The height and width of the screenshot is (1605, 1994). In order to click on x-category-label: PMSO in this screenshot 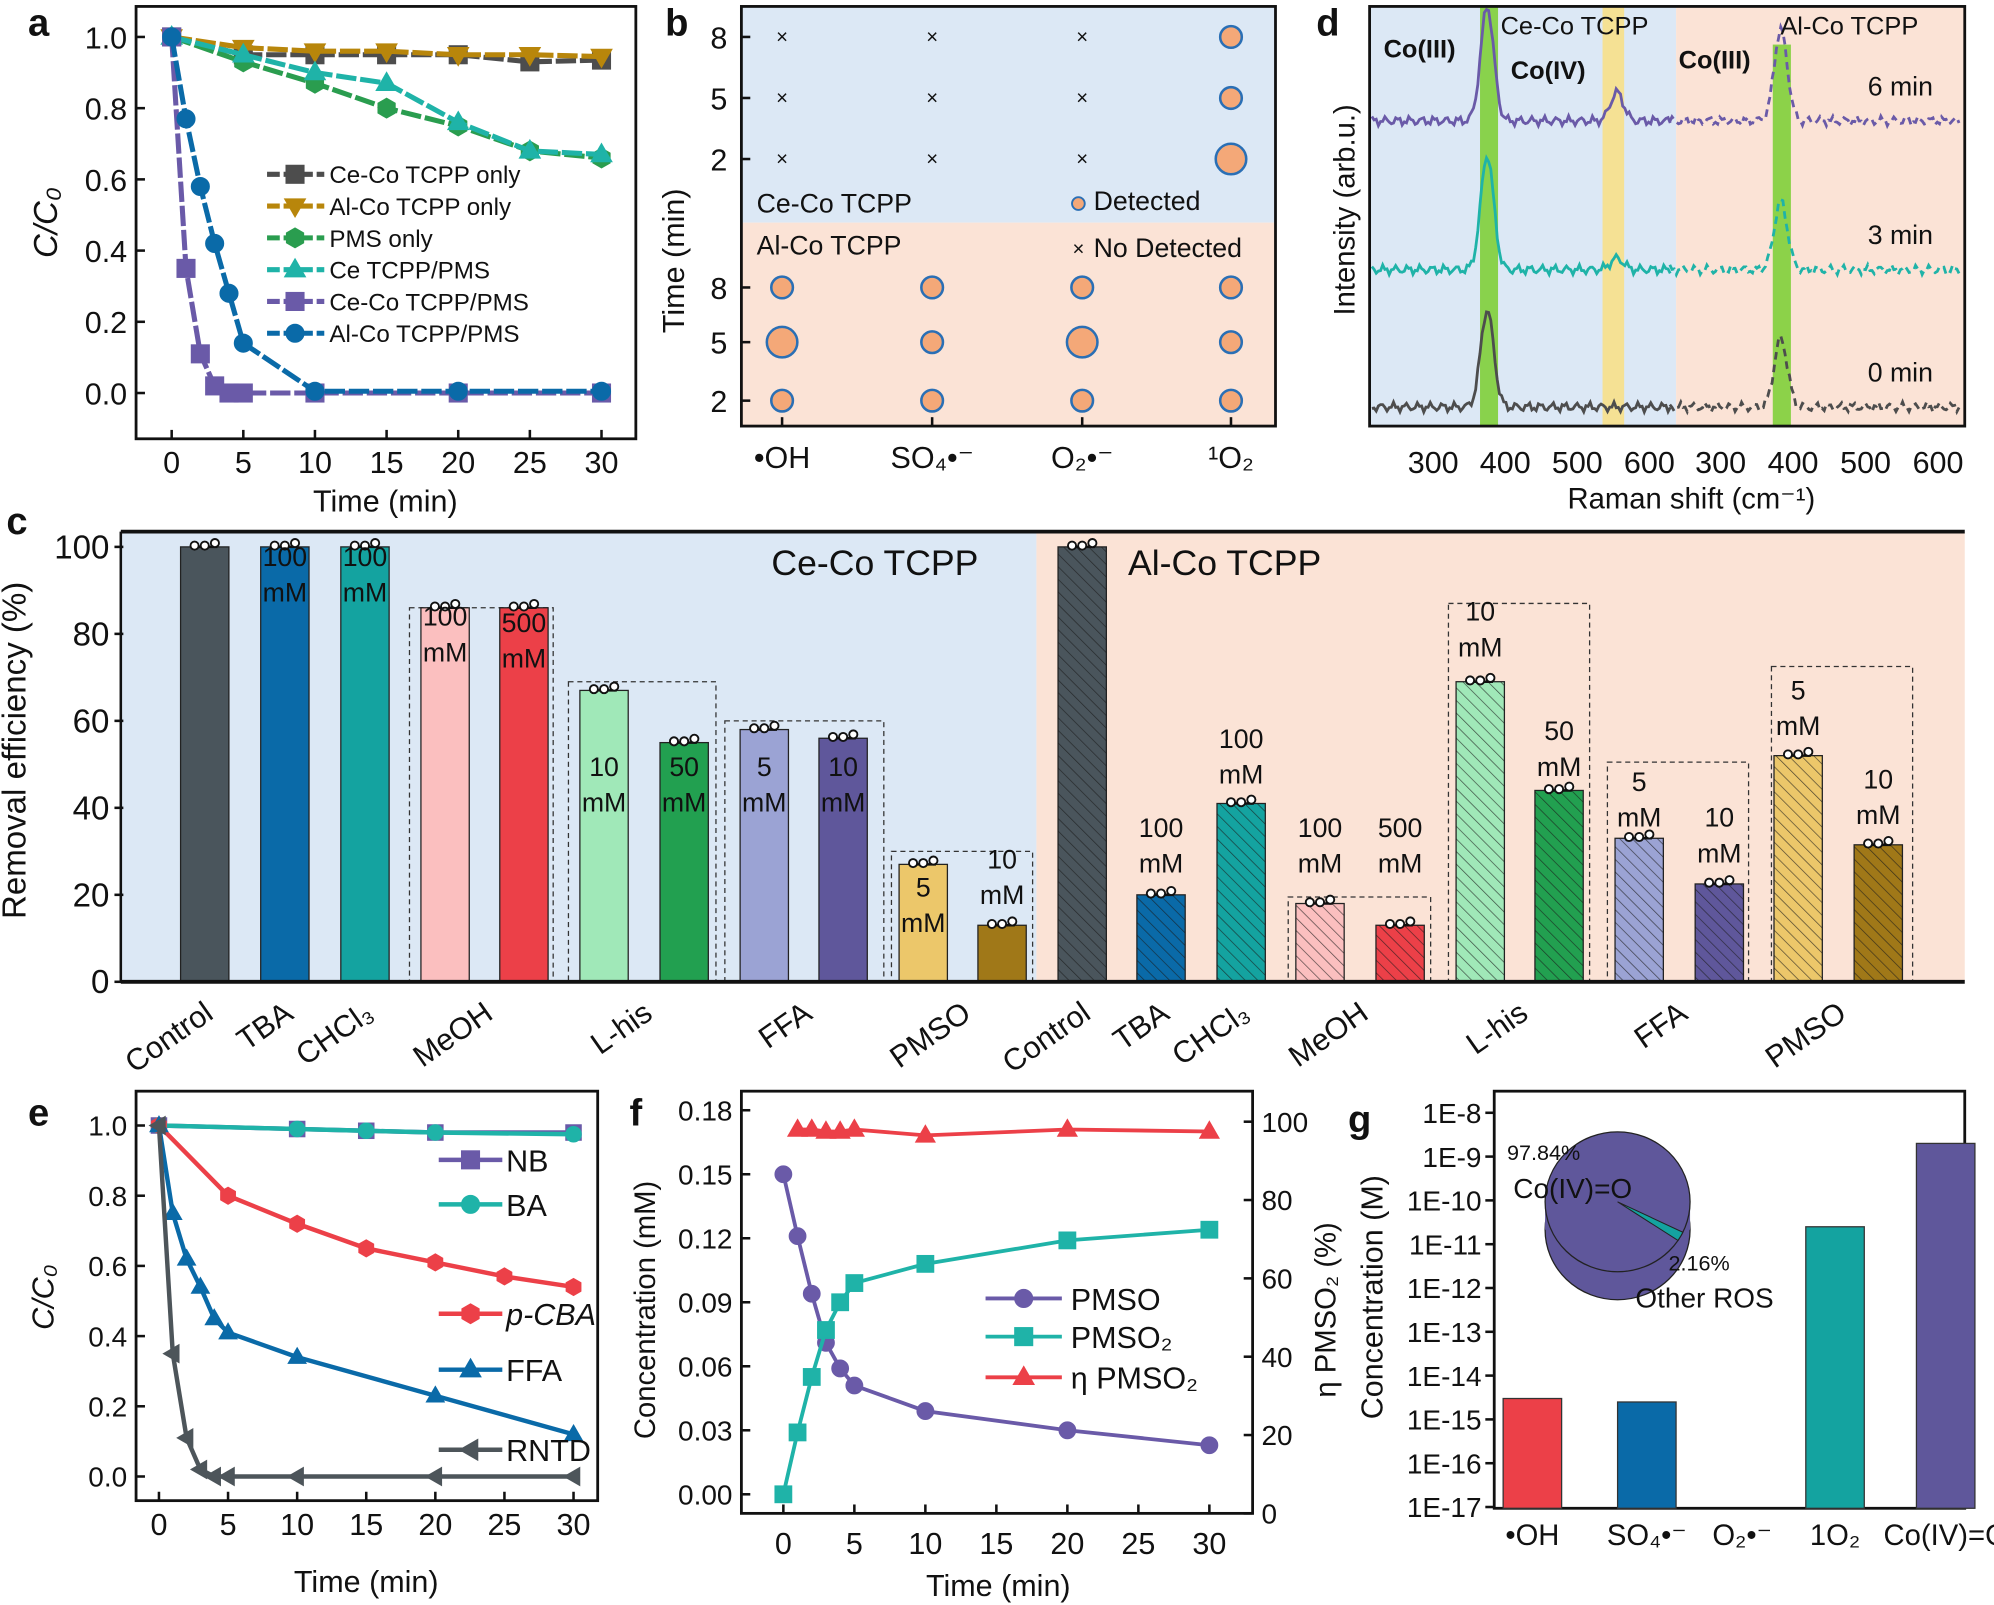, I will do `click(1805, 1034)`.